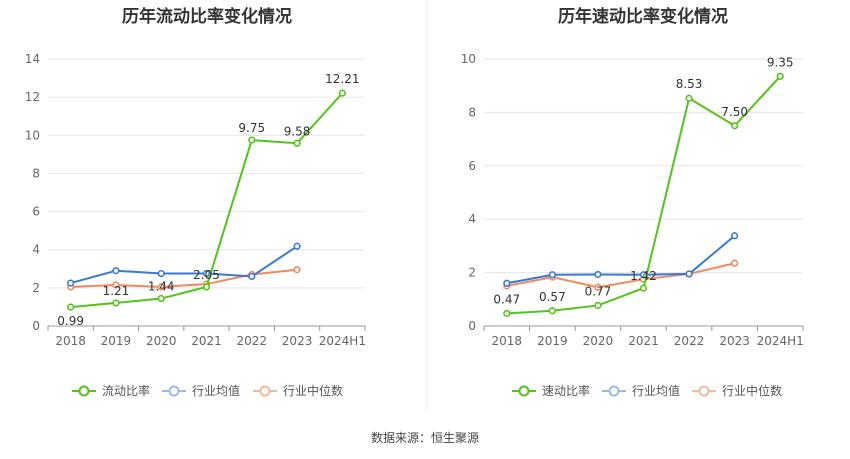 The image size is (850, 459). Describe the element at coordinates (342, 79) in the screenshot. I see `data-label: 12.21` at that location.